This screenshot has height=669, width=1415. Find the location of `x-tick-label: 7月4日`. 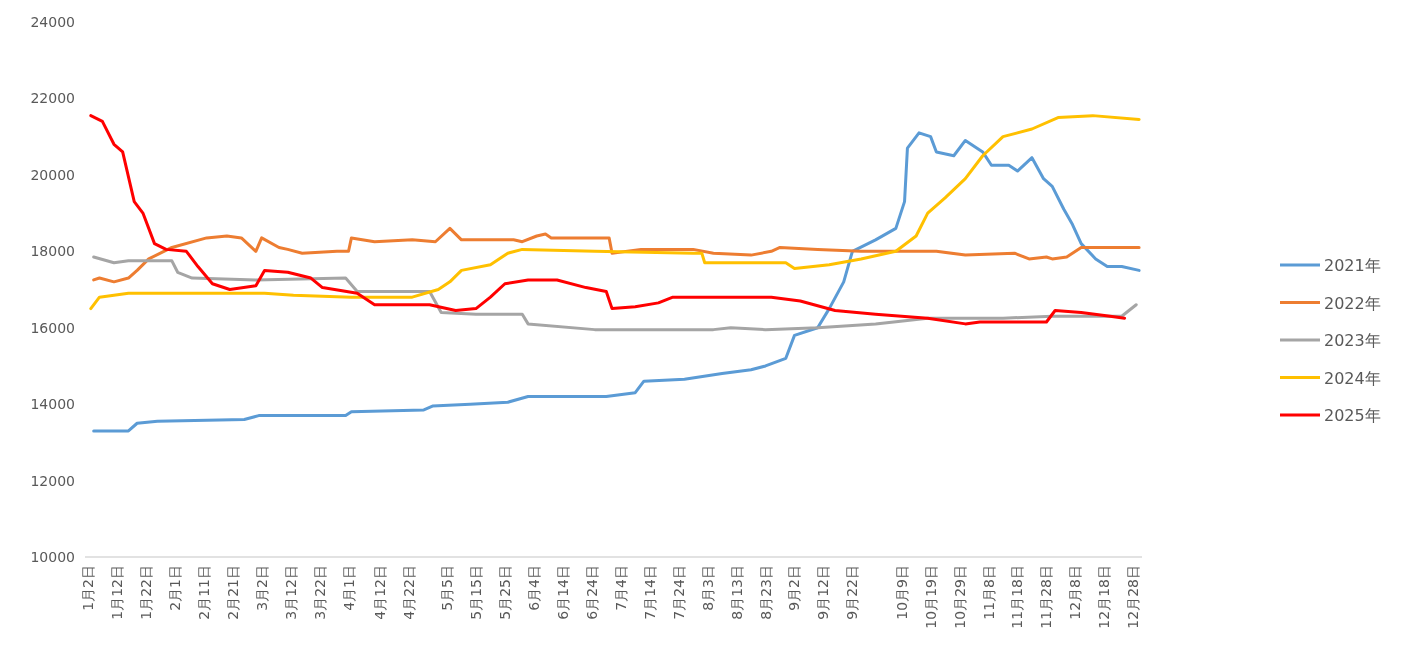

x-tick-label: 7月4日 is located at coordinates (620, 588).